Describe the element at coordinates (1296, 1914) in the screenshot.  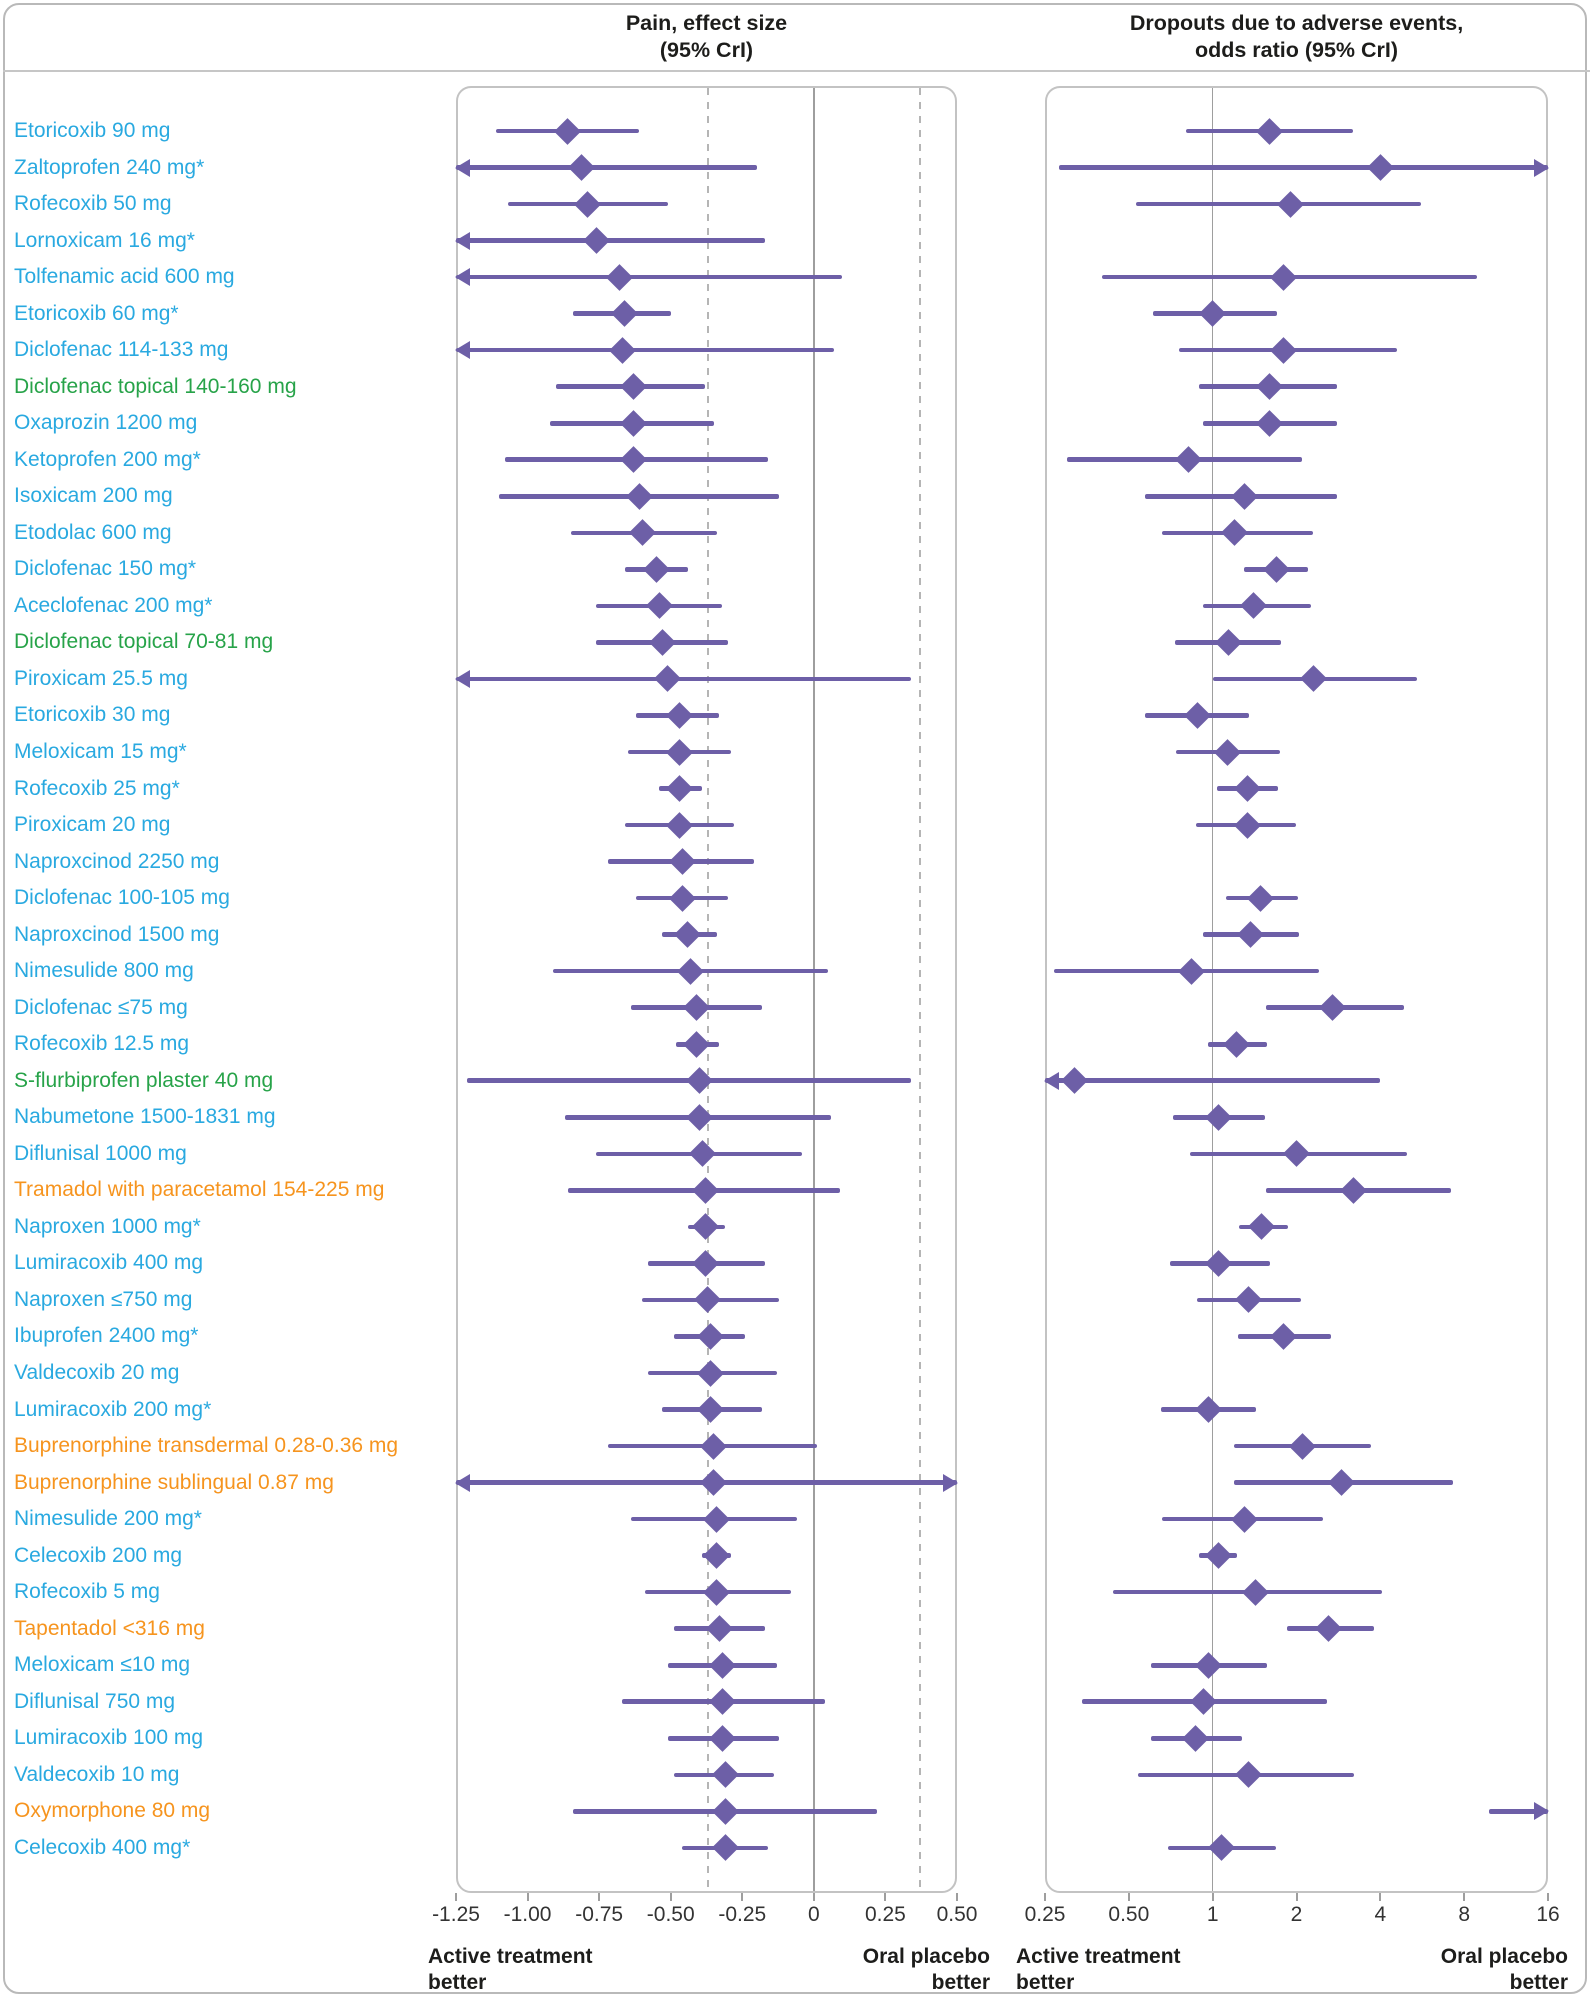
I see `dropouts-axis-tick-label: 2` at that location.